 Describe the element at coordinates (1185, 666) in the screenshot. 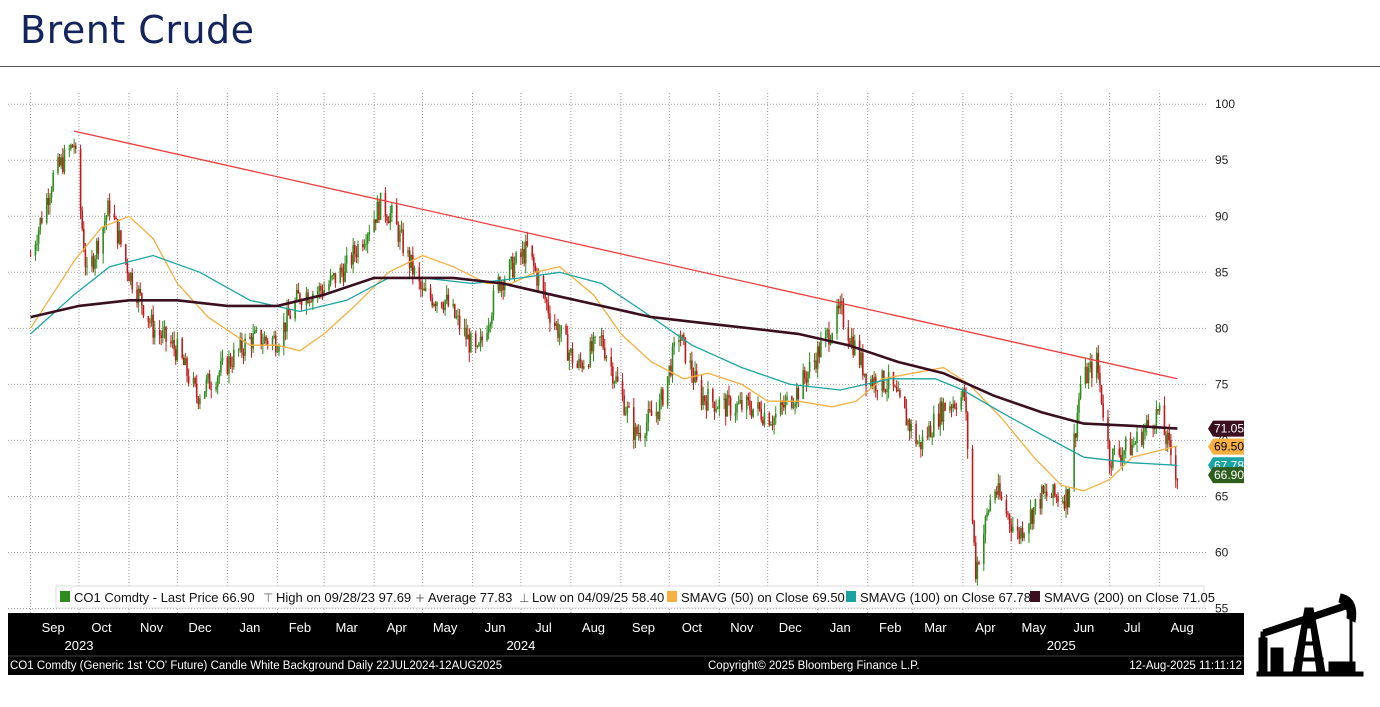

I see `footer-timestamp: 12-Aug-2025 11:11:12` at that location.